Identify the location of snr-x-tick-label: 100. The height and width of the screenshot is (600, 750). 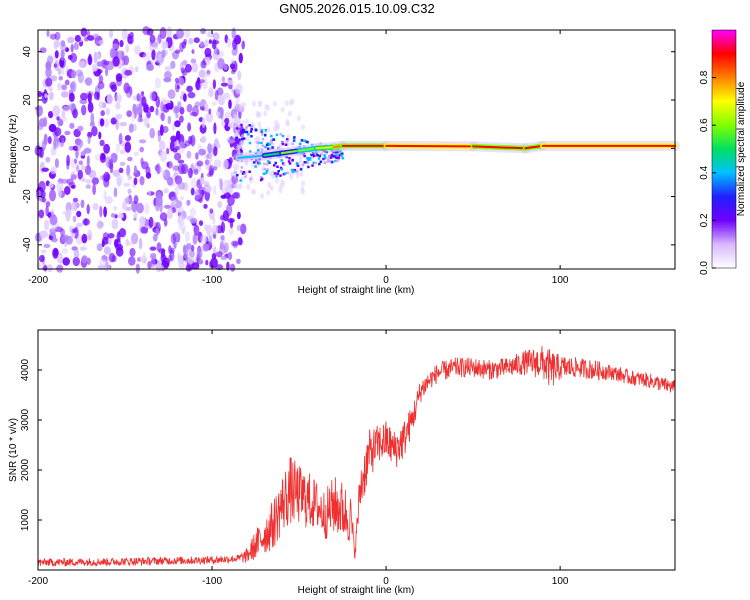
(560, 581).